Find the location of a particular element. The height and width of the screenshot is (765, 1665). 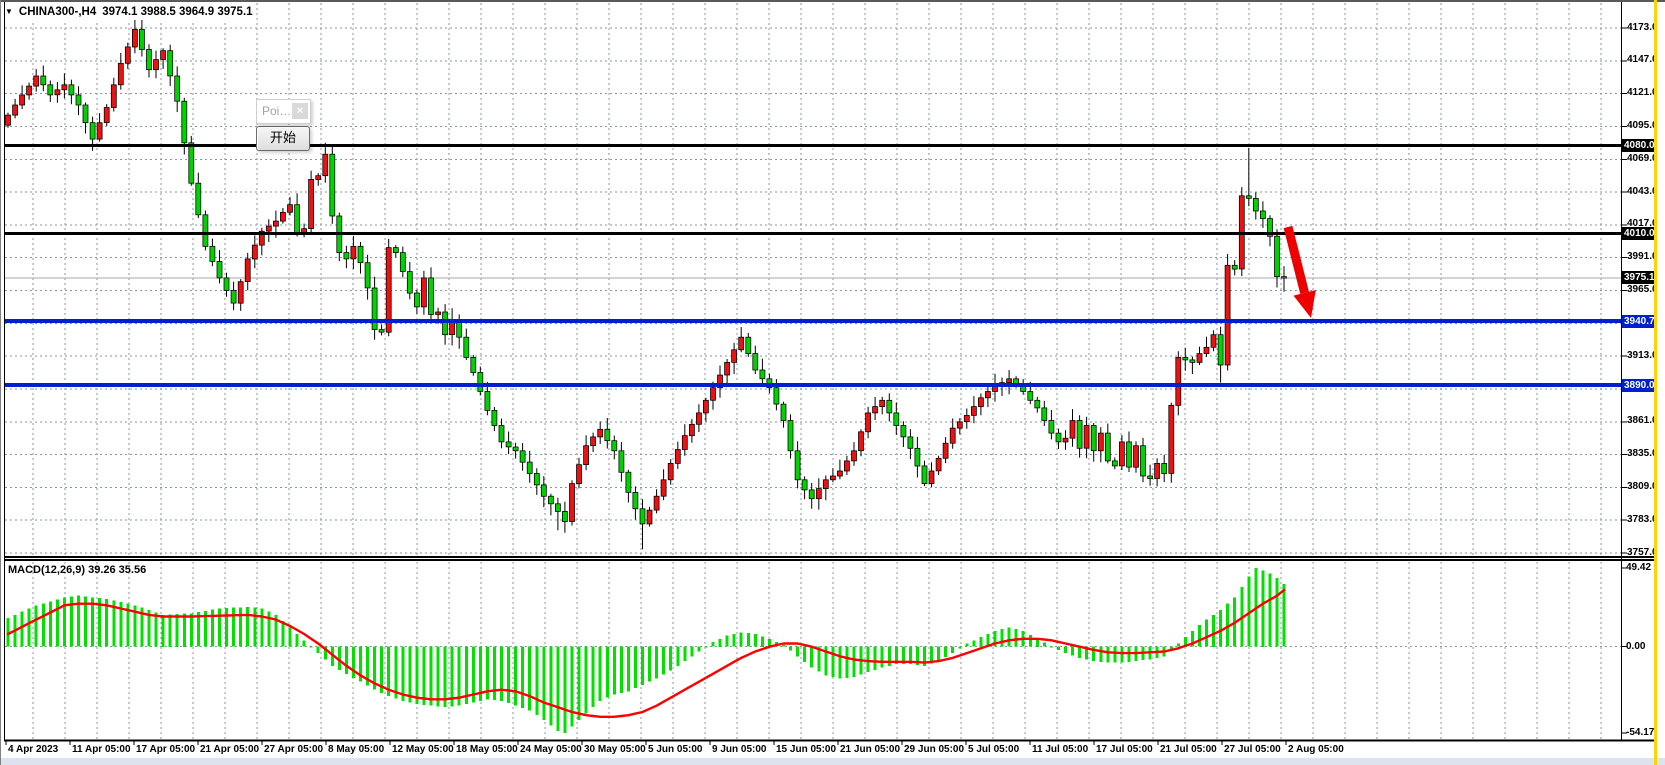

price-tick-label: 4173.0 is located at coordinates (1642, 27).